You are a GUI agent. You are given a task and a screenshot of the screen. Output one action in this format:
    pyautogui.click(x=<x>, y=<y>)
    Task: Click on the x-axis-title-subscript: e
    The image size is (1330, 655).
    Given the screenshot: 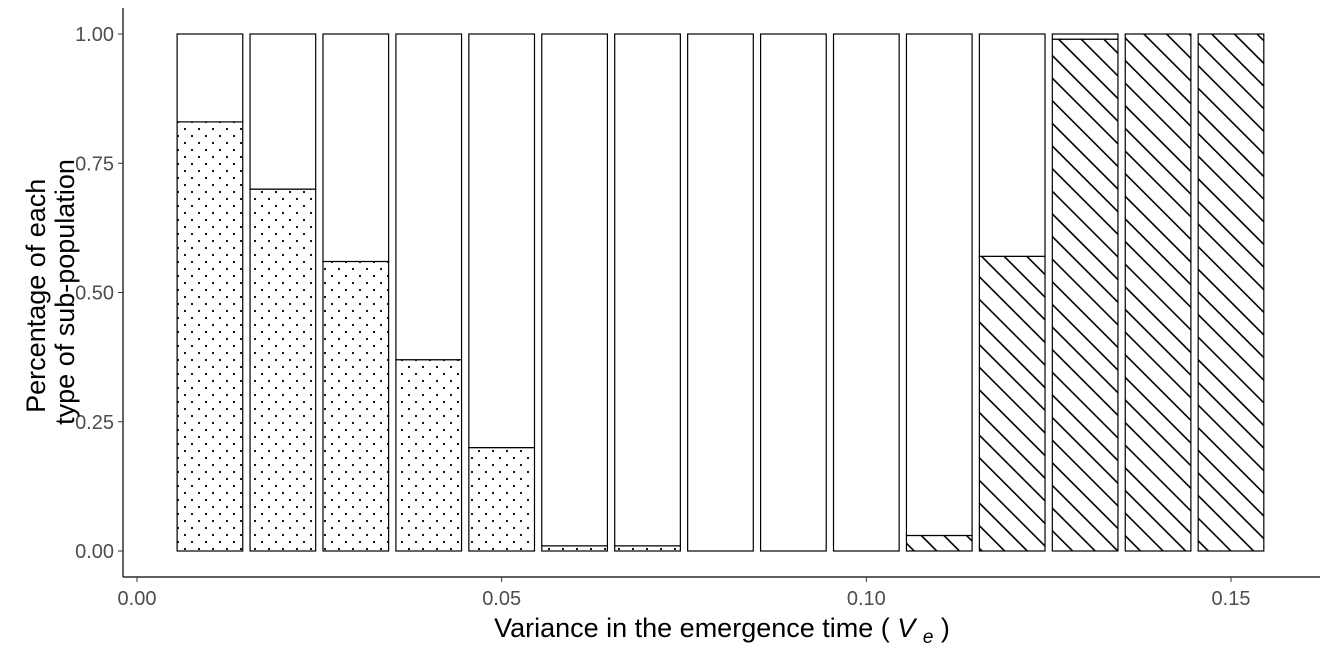 What is the action you would take?
    pyautogui.click(x=928, y=637)
    